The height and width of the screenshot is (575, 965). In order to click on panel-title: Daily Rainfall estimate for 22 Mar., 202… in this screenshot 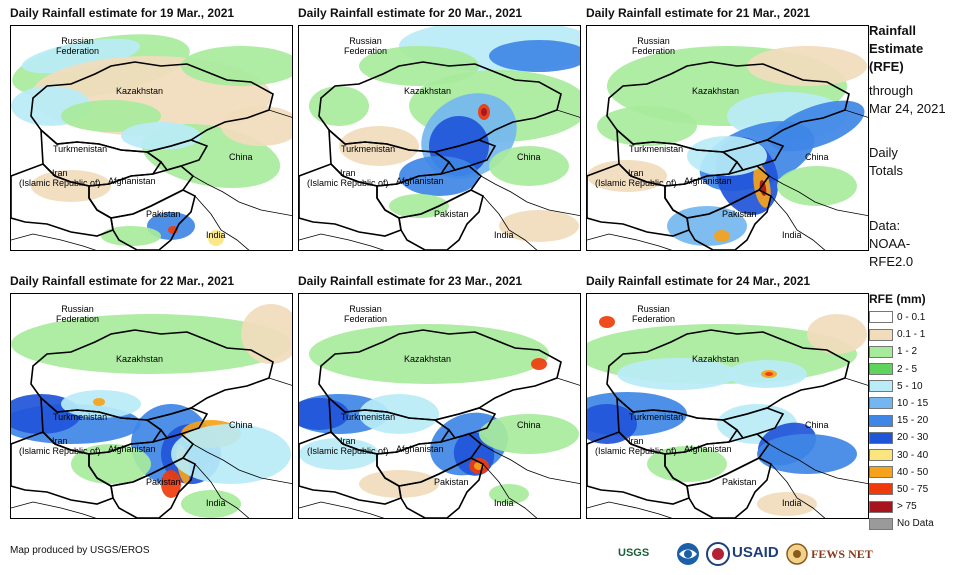, I will do `click(122, 281)`.